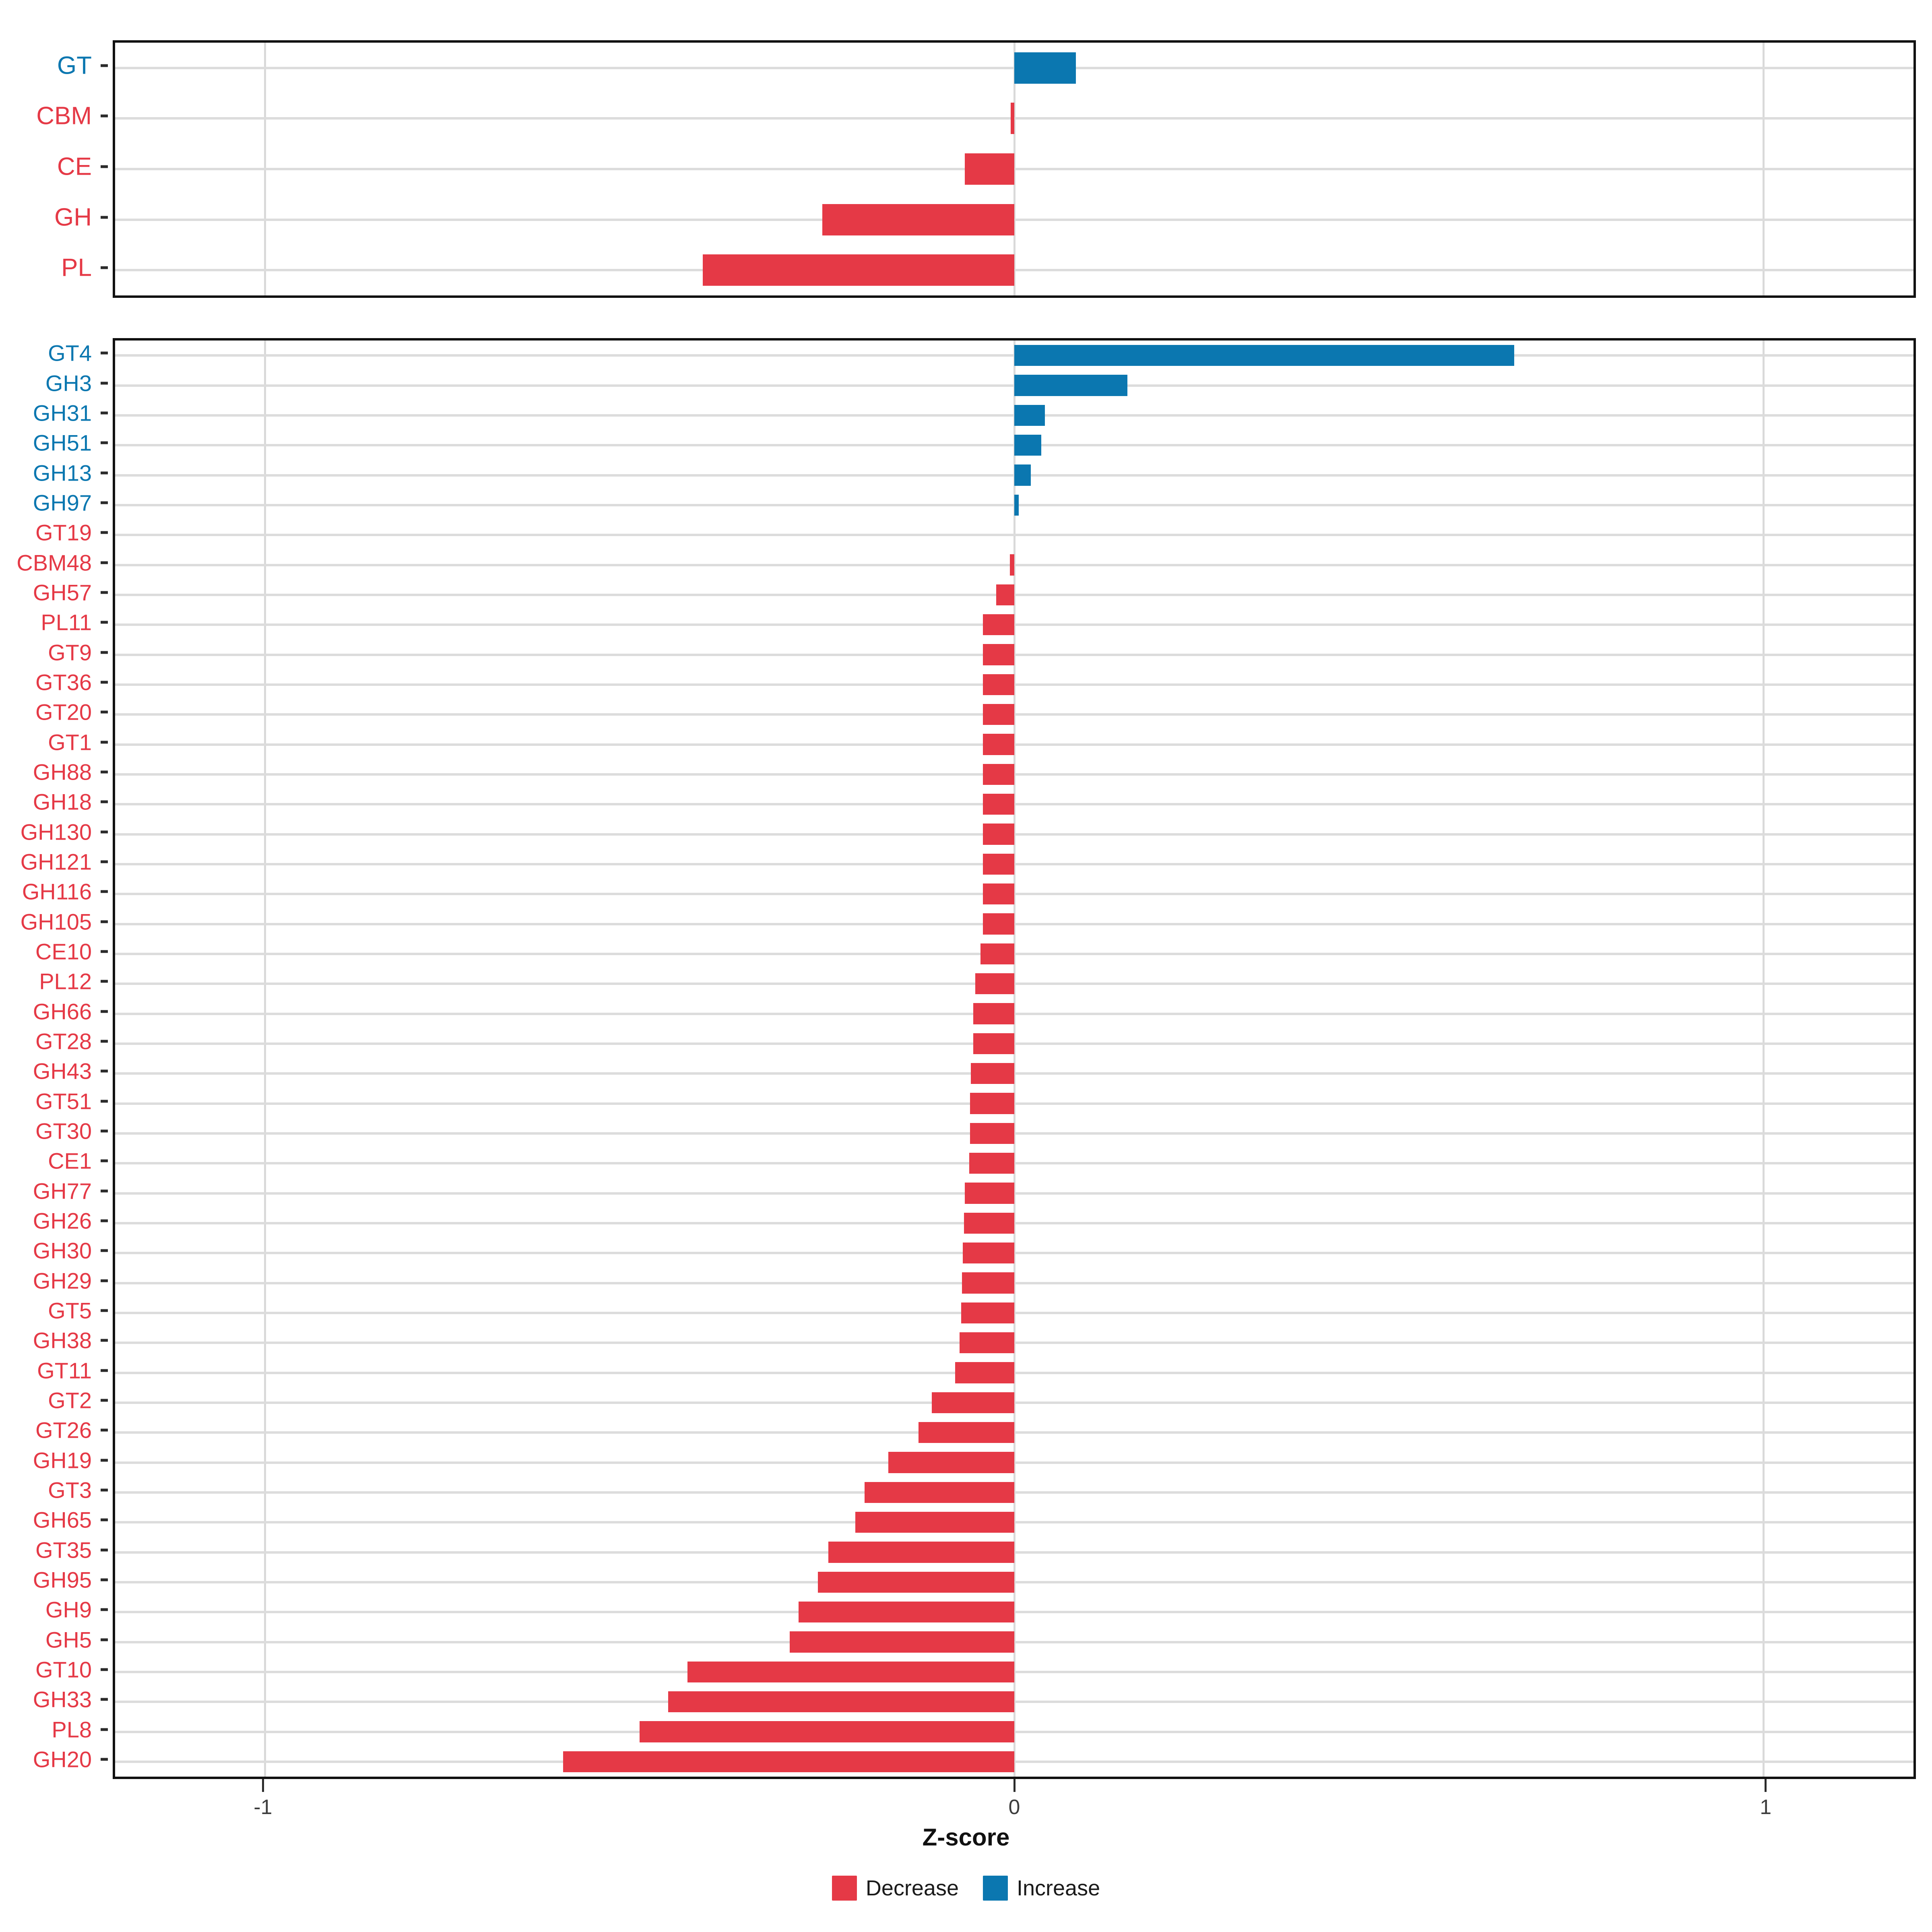  I want to click on category-label-gh38: GH38, so click(62, 1340).